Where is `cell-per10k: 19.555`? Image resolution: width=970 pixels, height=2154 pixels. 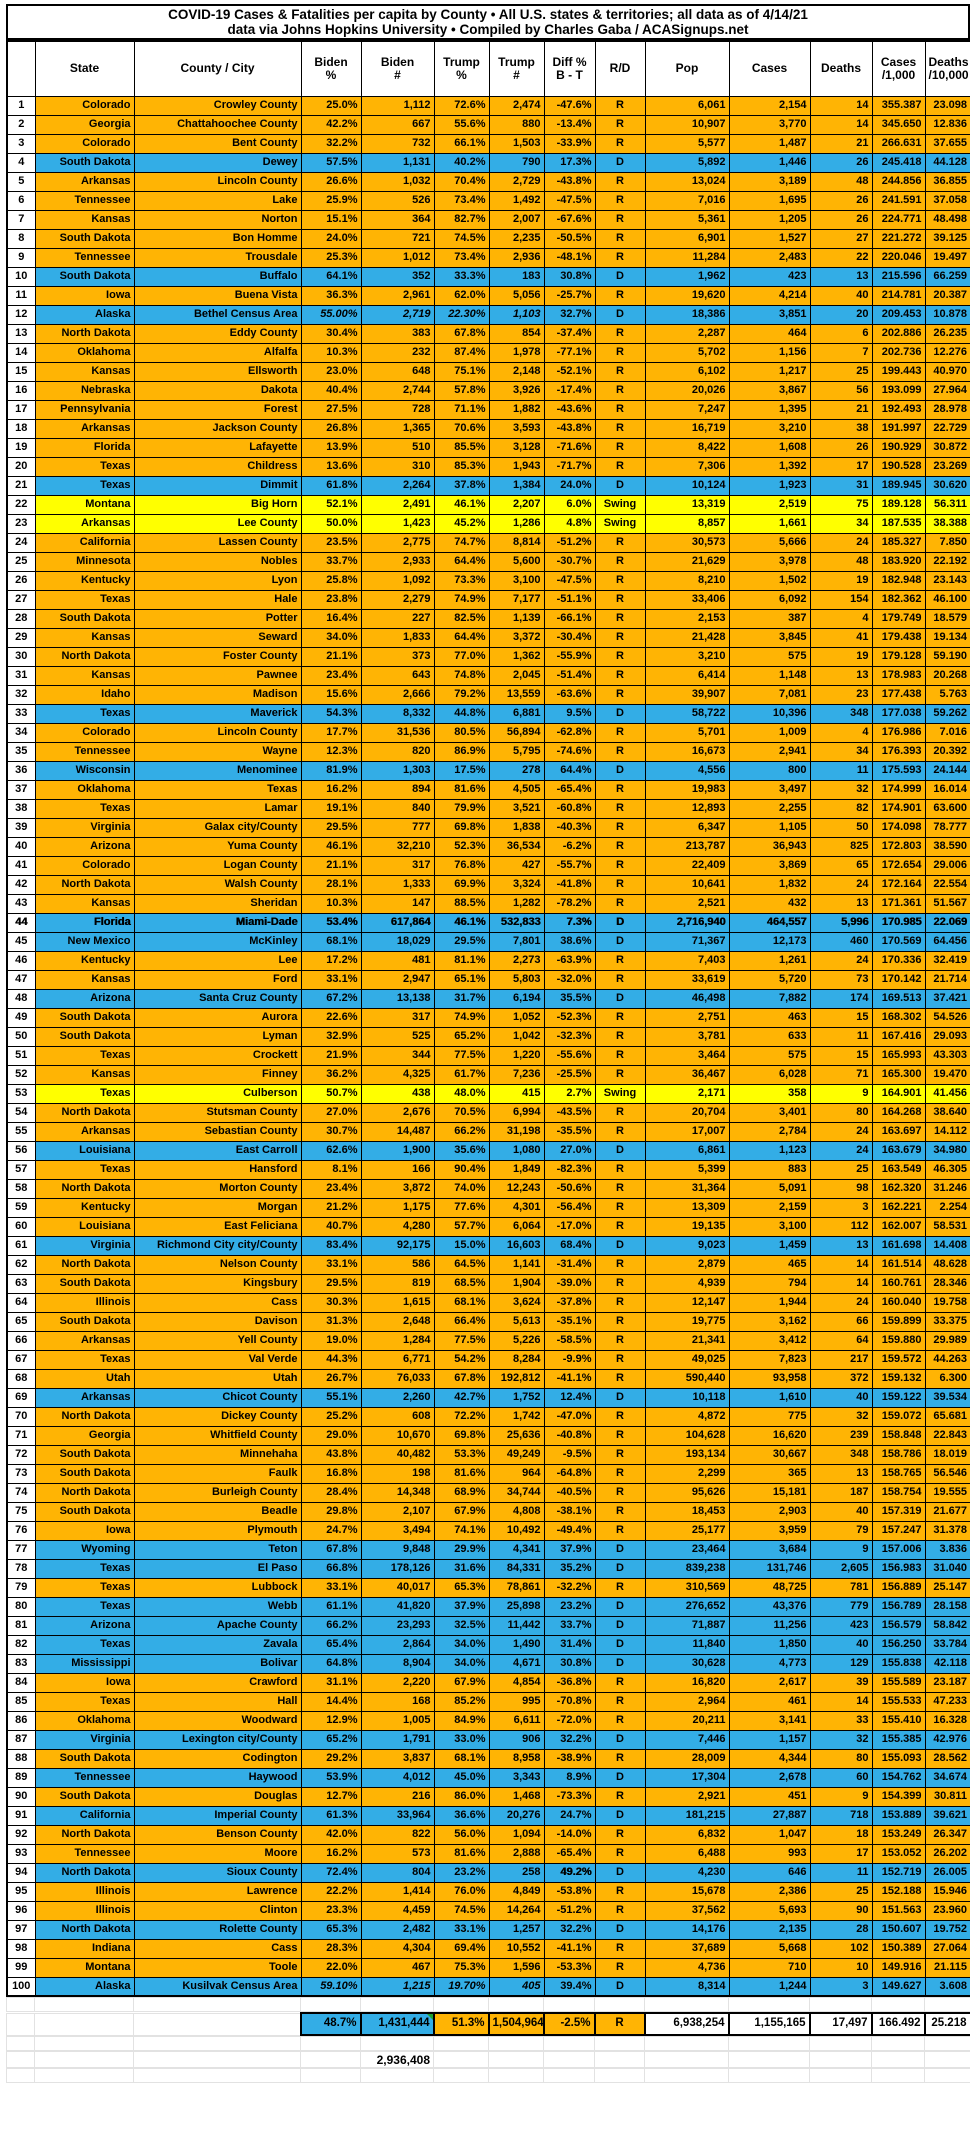 cell-per10k: 19.555 is located at coordinates (947, 1492).